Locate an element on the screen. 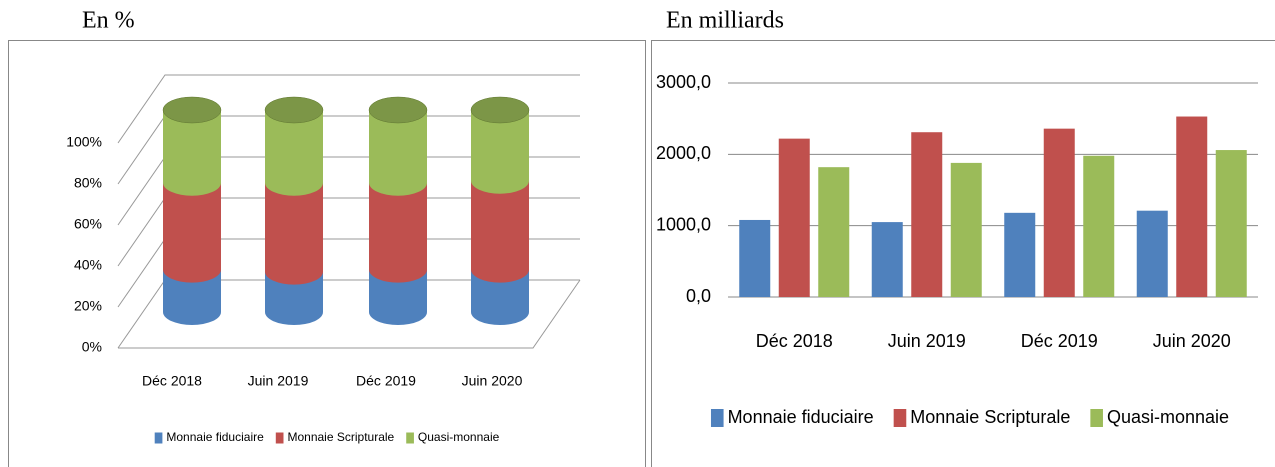 This screenshot has height=467, width=1275. grid-line is located at coordinates (348, 109).